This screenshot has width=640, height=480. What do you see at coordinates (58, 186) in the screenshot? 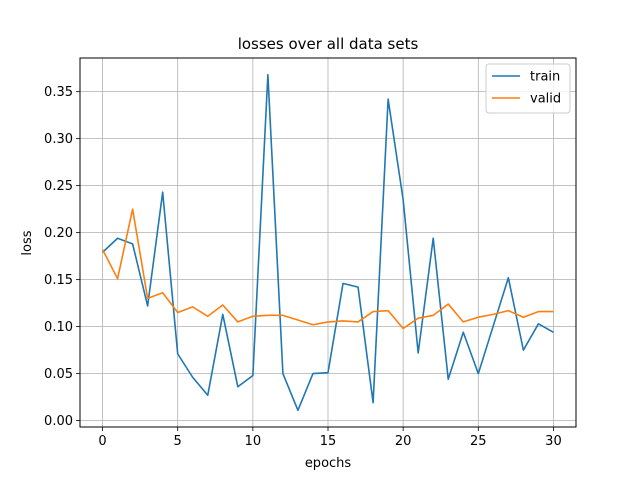
I see `y-tick-label: 0.25` at bounding box center [58, 186].